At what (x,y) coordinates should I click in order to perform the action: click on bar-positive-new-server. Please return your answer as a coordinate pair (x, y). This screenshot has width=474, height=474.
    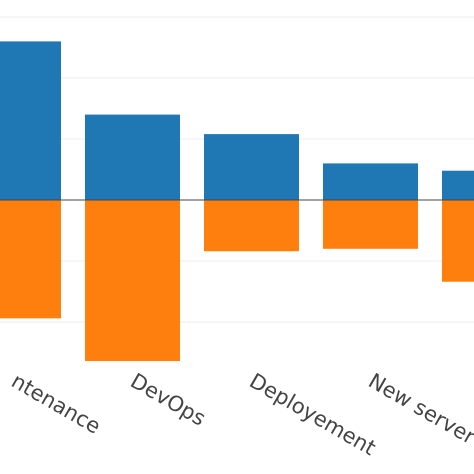
    Looking at the image, I should click on (370, 181).